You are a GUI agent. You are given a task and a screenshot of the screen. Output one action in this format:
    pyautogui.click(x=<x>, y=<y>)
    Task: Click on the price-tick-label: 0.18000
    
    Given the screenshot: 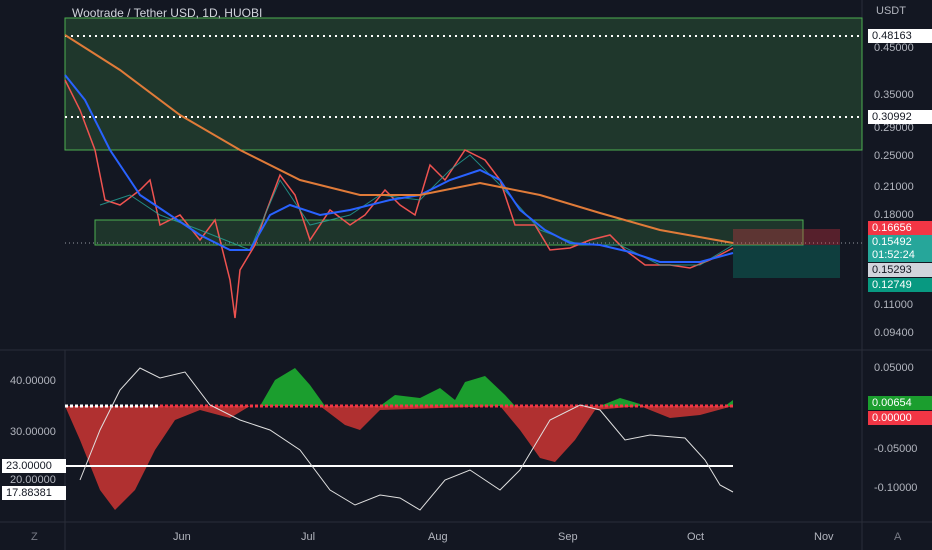 What is the action you would take?
    pyautogui.click(x=894, y=215)
    